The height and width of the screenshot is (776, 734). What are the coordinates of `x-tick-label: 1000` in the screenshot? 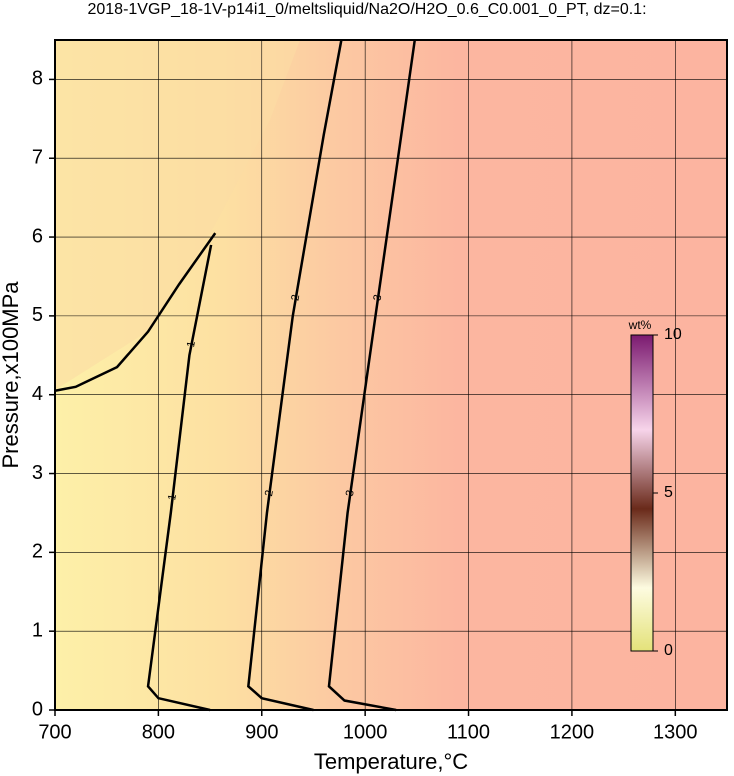 It's located at (365, 732).